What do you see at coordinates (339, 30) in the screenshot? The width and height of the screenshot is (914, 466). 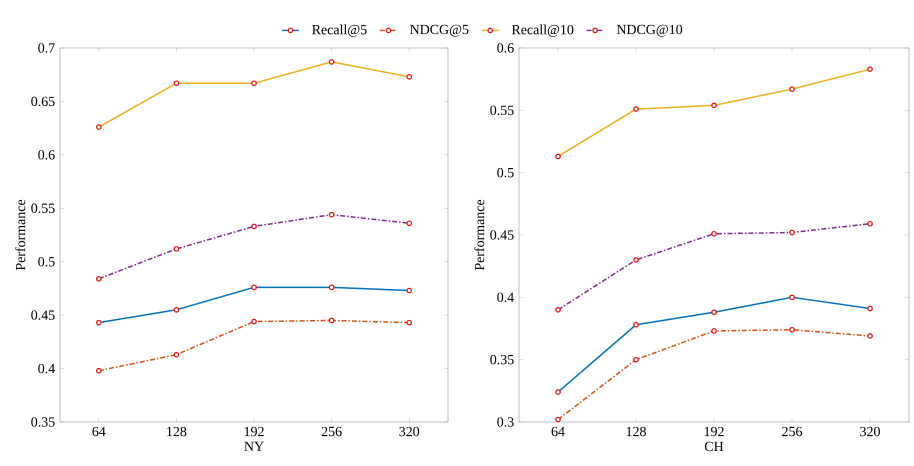 I see `legend-label: Recall@5` at bounding box center [339, 30].